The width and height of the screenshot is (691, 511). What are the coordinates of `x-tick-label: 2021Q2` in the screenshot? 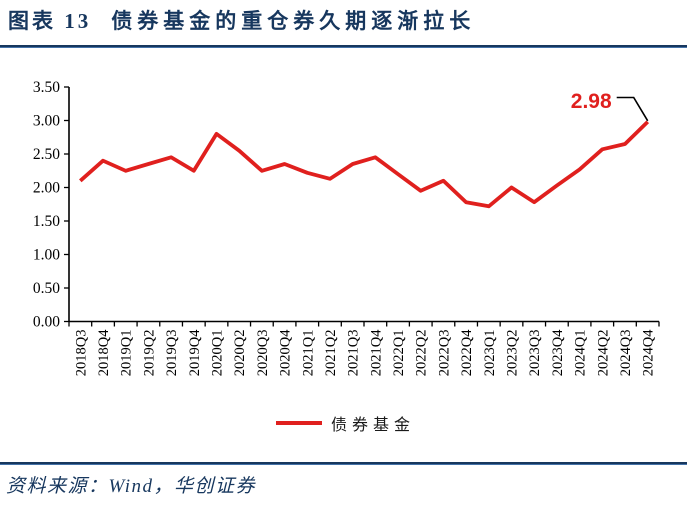 It's located at (331, 353).